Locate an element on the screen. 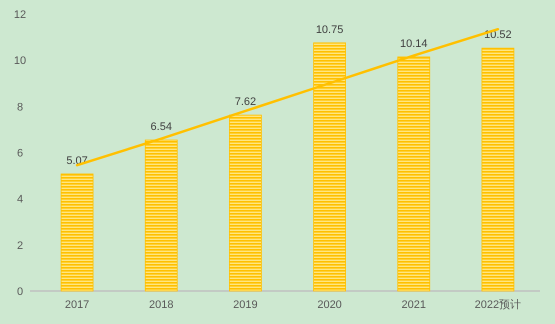  data-label: 10.14 is located at coordinates (414, 44).